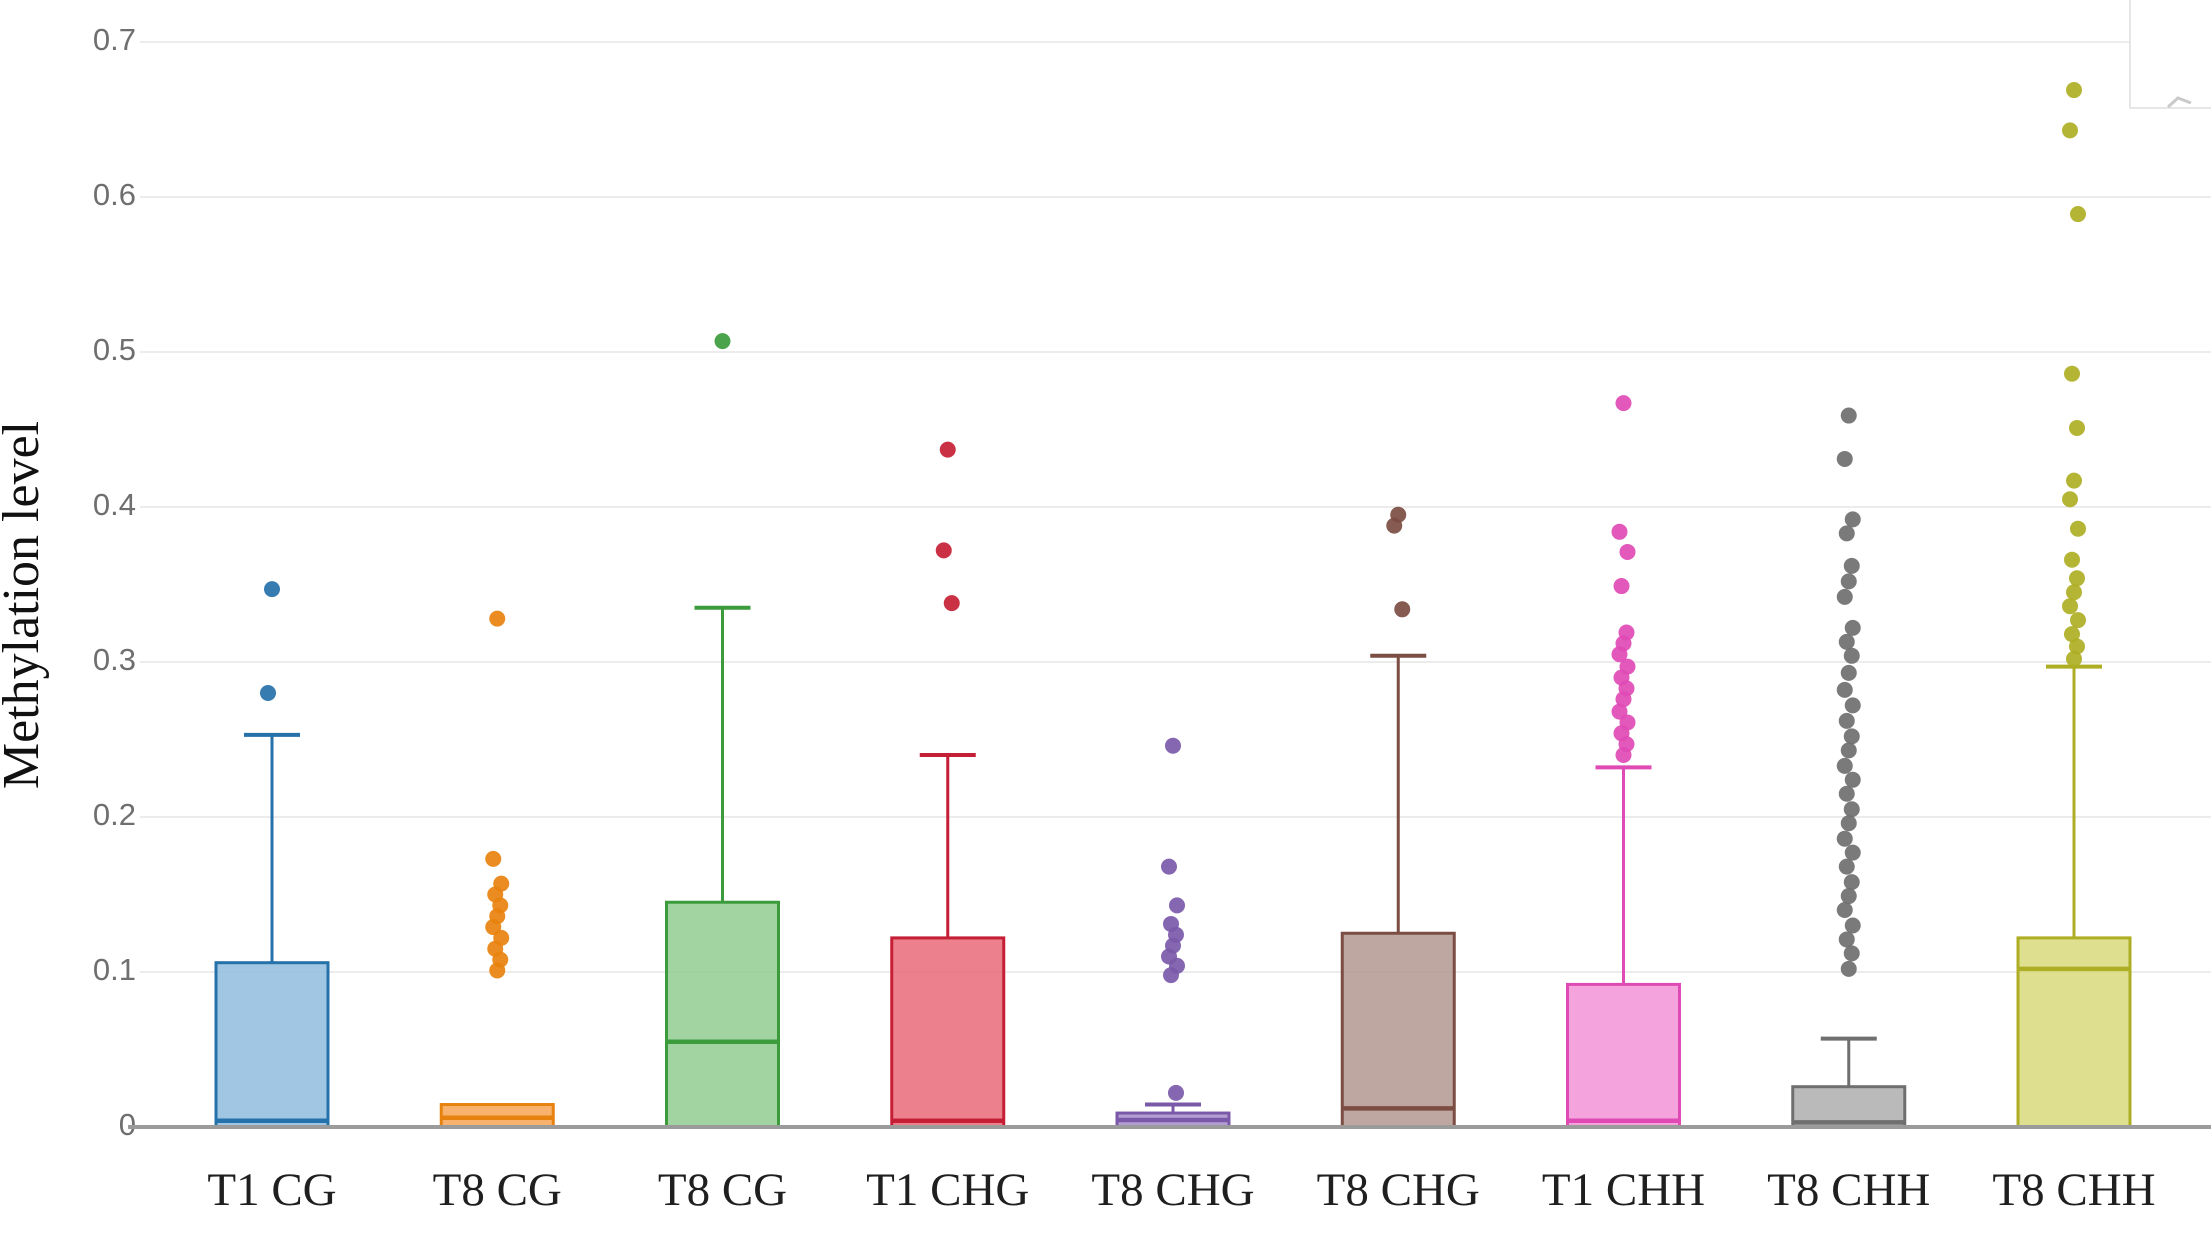  Describe the element at coordinates (114, 814) in the screenshot. I see `y-tick-label: 0.2` at that location.